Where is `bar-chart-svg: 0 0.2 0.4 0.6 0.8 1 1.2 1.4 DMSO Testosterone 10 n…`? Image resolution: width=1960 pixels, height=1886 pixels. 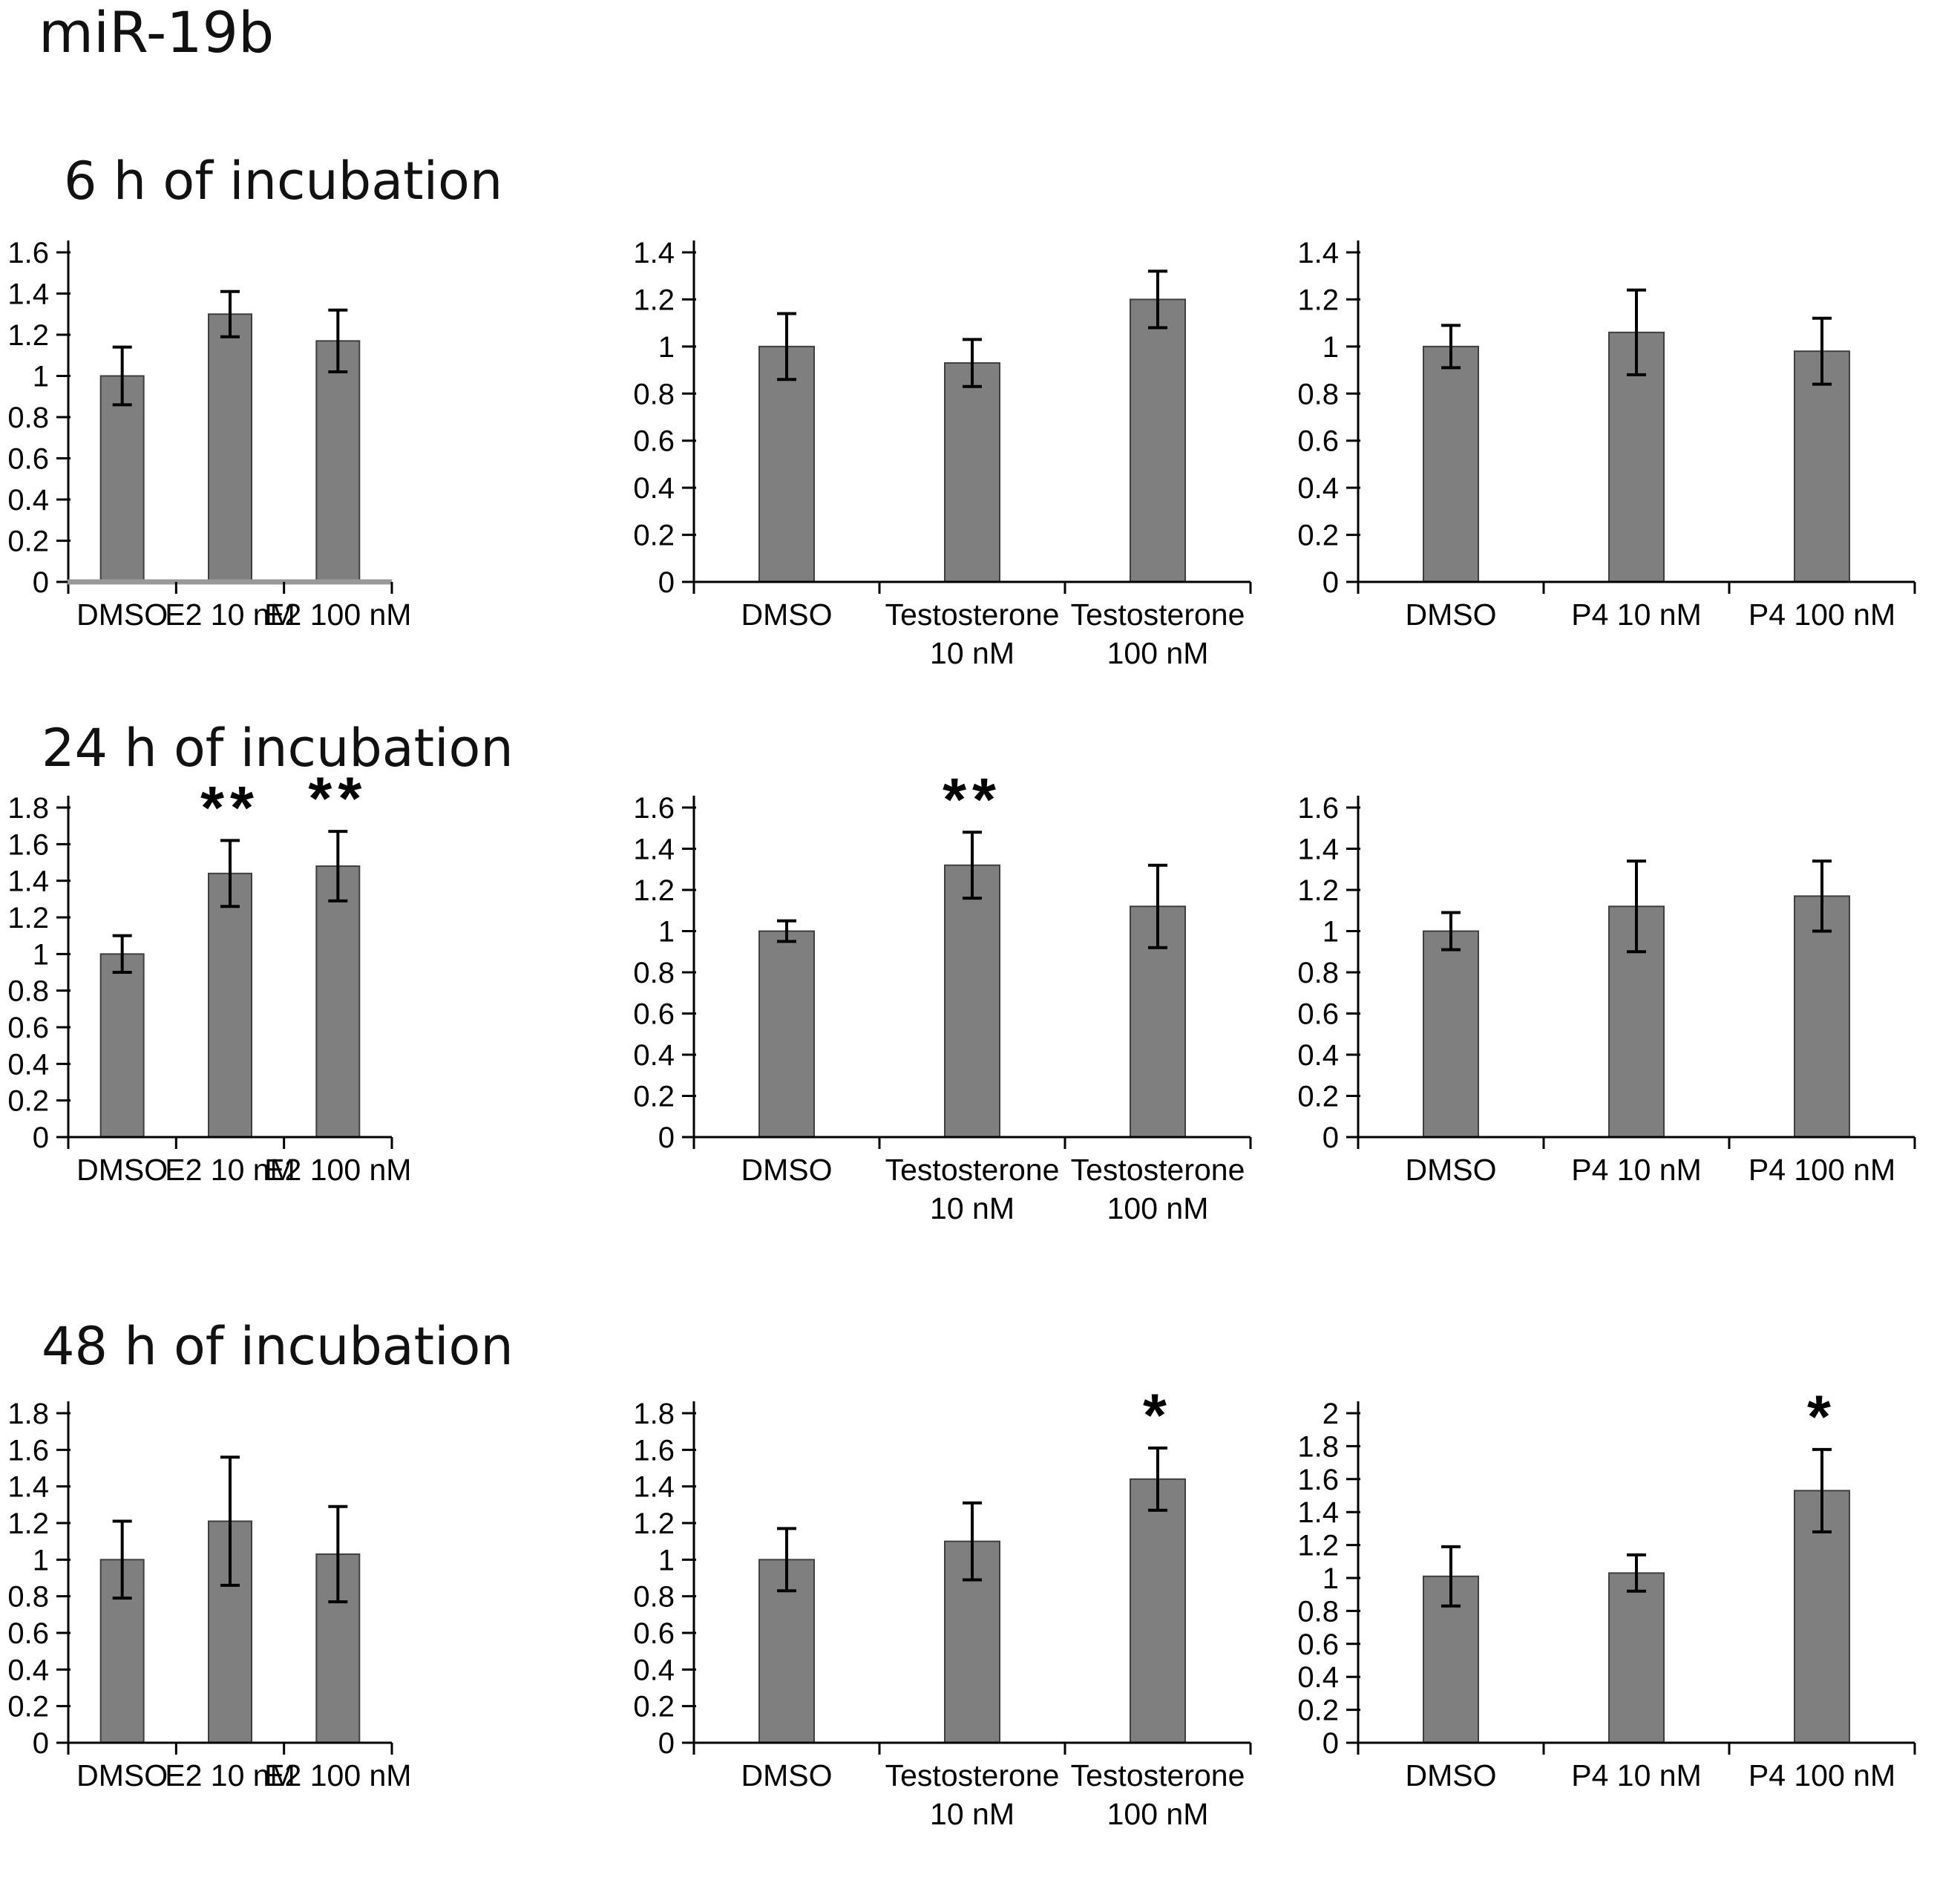 bar-chart-svg: 0 0.2 0.4 0.6 0.8 1 1.2 1.4 DMSO Testosterone 10 n… is located at coordinates (942, 453).